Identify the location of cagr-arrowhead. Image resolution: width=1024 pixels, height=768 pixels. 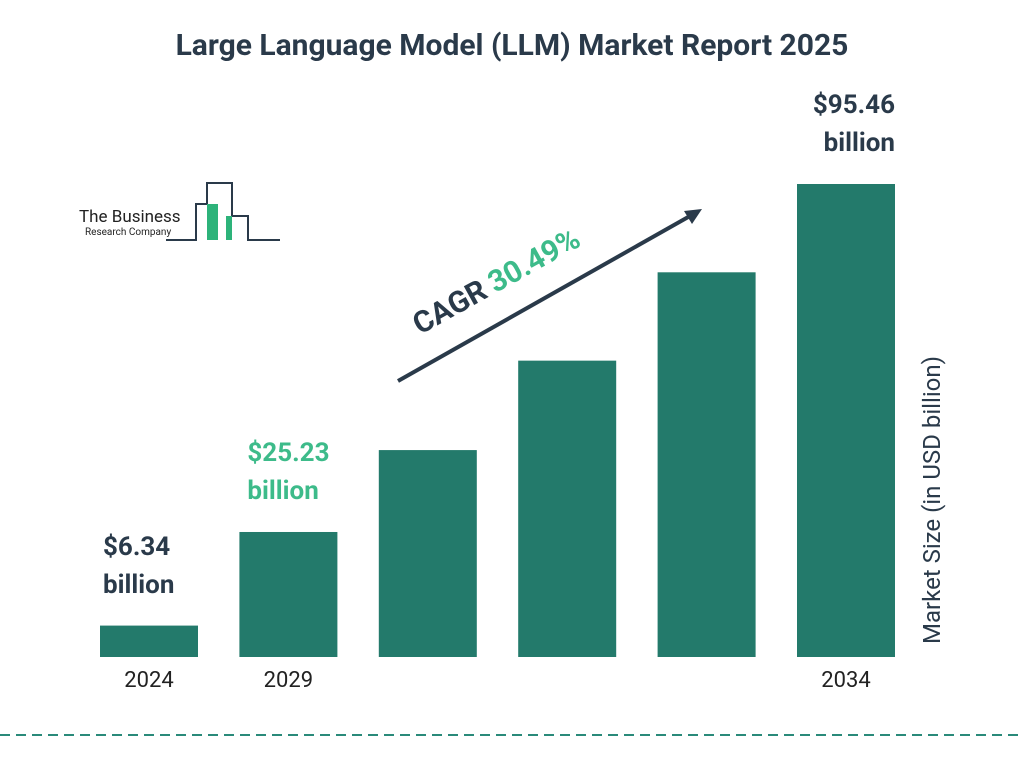
(693, 216).